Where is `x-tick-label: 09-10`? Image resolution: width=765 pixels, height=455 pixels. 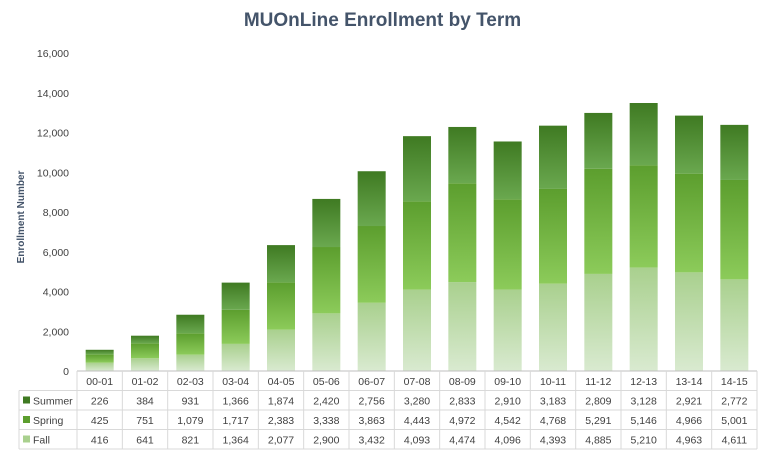 x-tick-label: 09-10 is located at coordinates (507, 382).